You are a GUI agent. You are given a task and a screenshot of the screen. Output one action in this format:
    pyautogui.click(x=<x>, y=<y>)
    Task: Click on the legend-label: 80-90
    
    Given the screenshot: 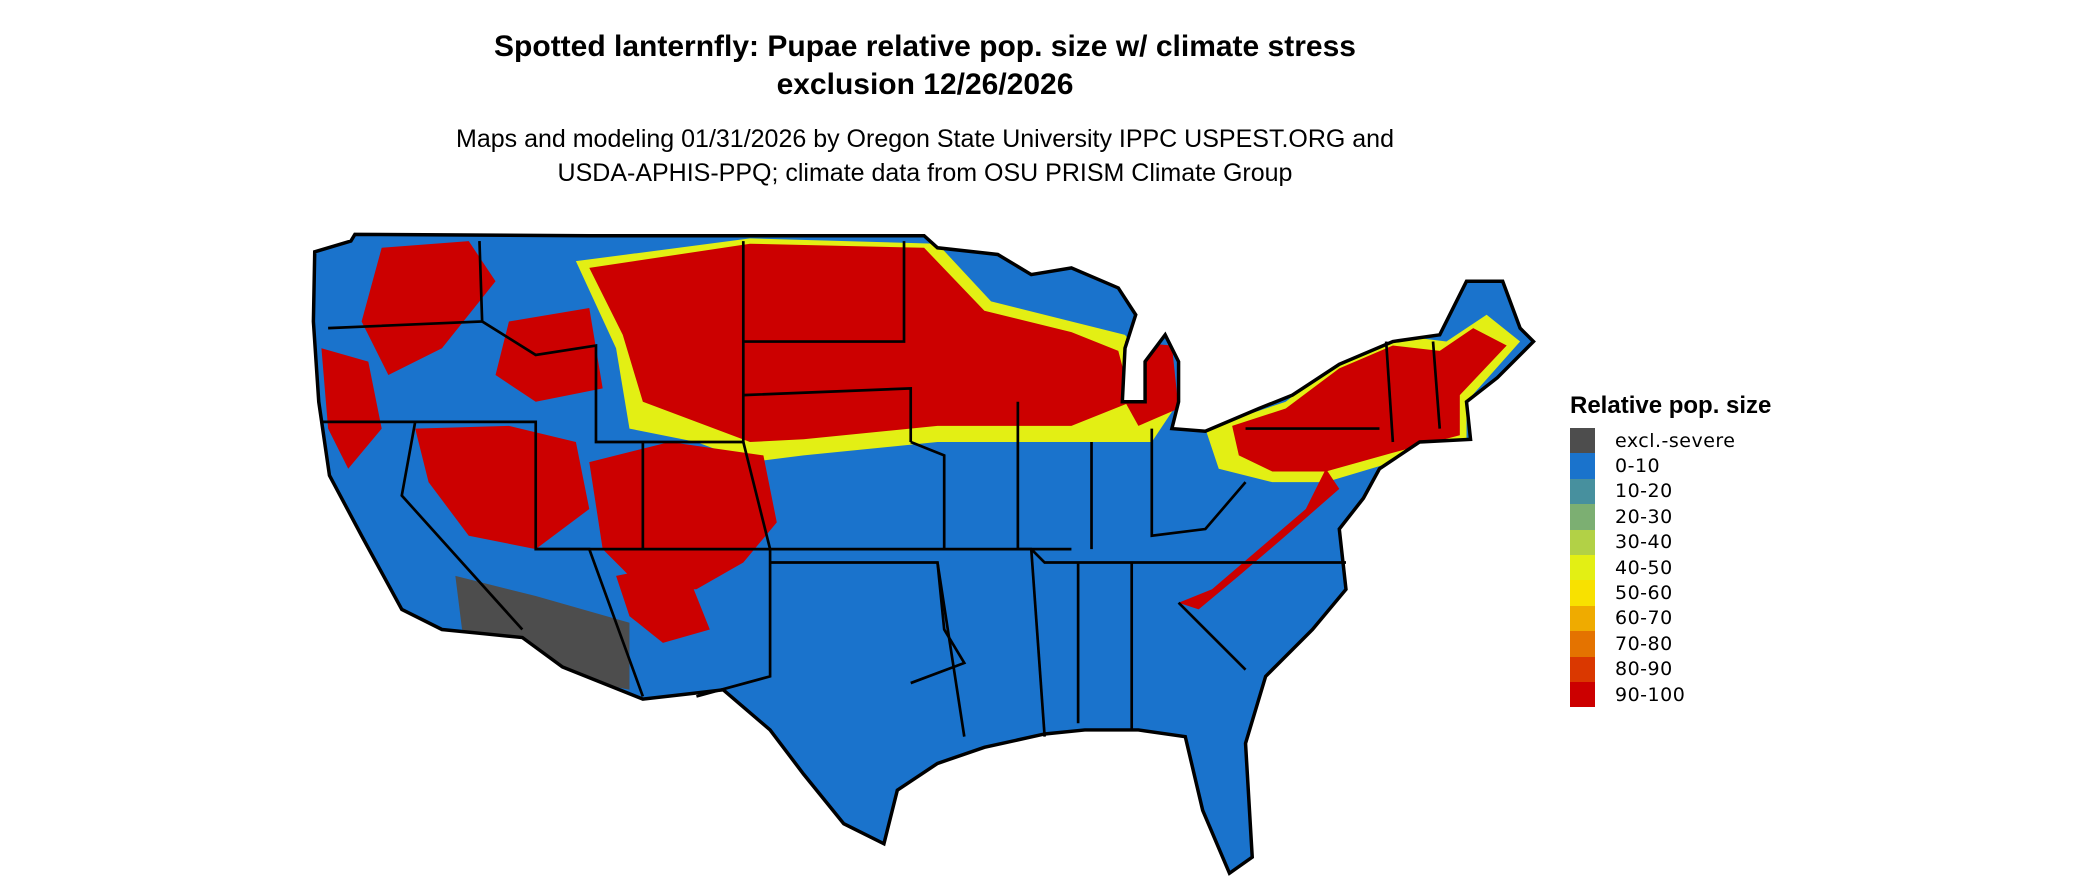 What is the action you would take?
    pyautogui.click(x=1644, y=669)
    